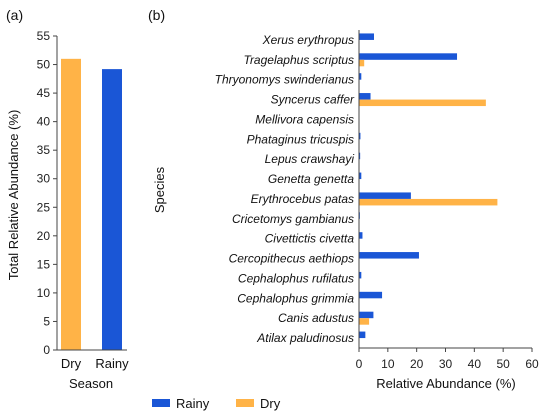 The width and height of the screenshot is (550, 420). What do you see at coordinates (284, 80) in the screenshot?
I see `panel-b-species-label: Thryonomys swinderianus` at bounding box center [284, 80].